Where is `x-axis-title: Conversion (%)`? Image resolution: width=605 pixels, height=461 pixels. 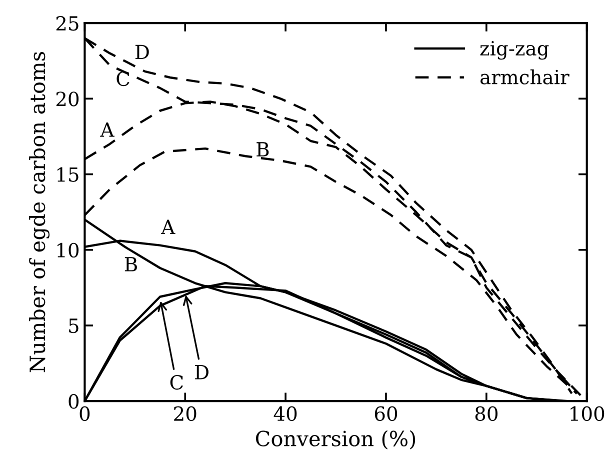
x-axis-title: Conversion (%) is located at coordinates (336, 440).